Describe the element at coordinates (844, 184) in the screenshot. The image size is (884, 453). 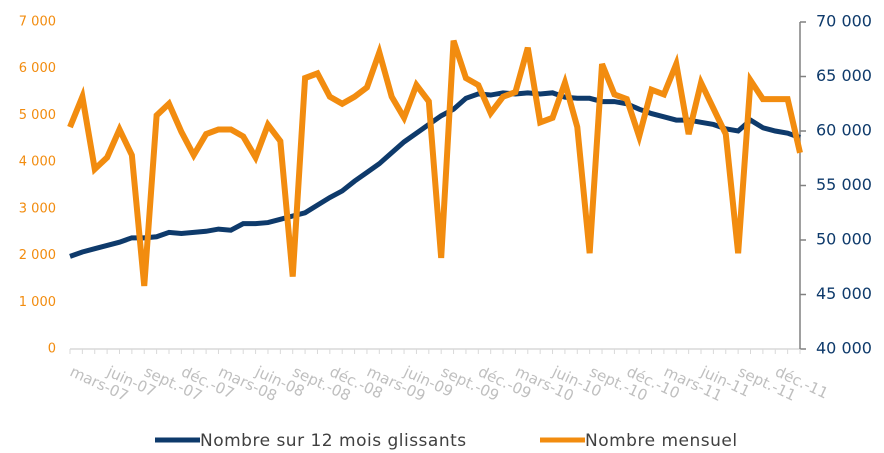
I see `y2-tick-label: 55 000` at that location.